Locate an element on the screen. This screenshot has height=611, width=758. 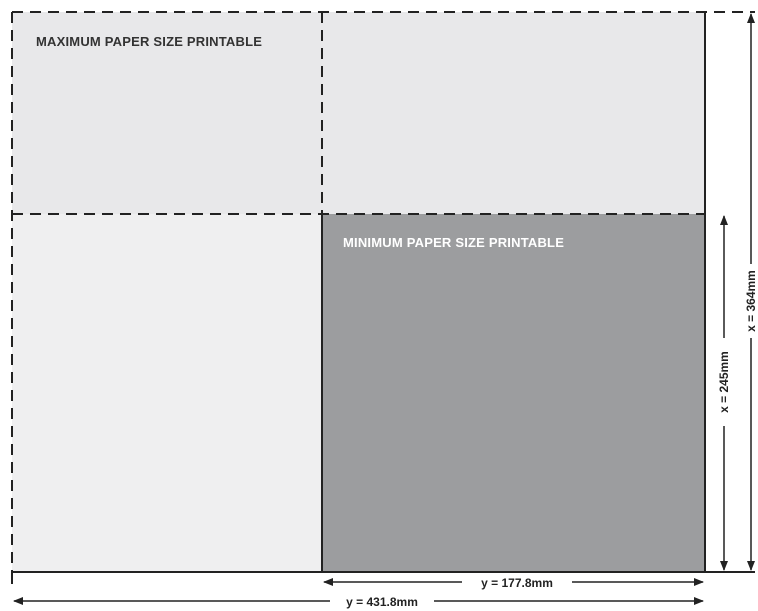
x-max-dimension-label: x = 364mm is located at coordinates (751, 301).